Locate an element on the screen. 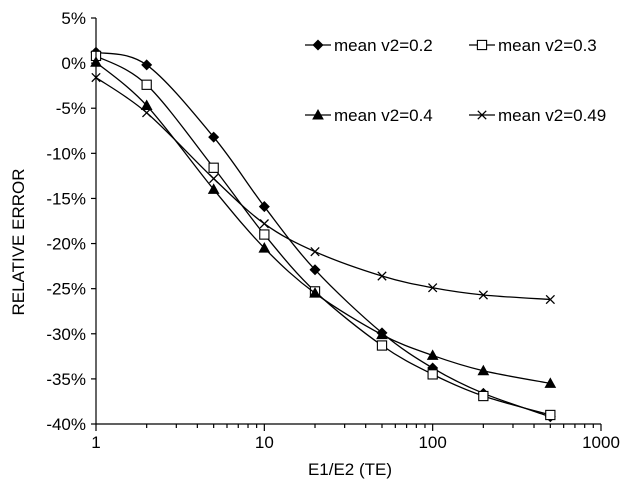 The image size is (625, 487). y-tick-label: 5% is located at coordinates (73, 18).